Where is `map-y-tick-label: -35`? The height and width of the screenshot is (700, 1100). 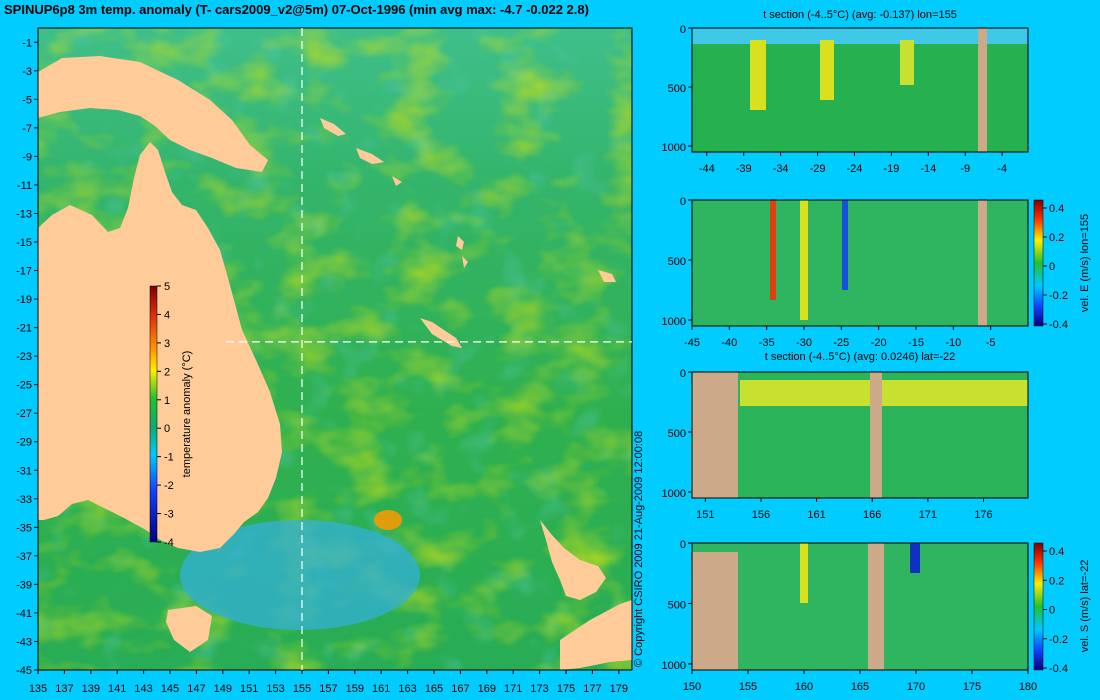
map-y-tick-label: -35 is located at coordinates (24, 528).